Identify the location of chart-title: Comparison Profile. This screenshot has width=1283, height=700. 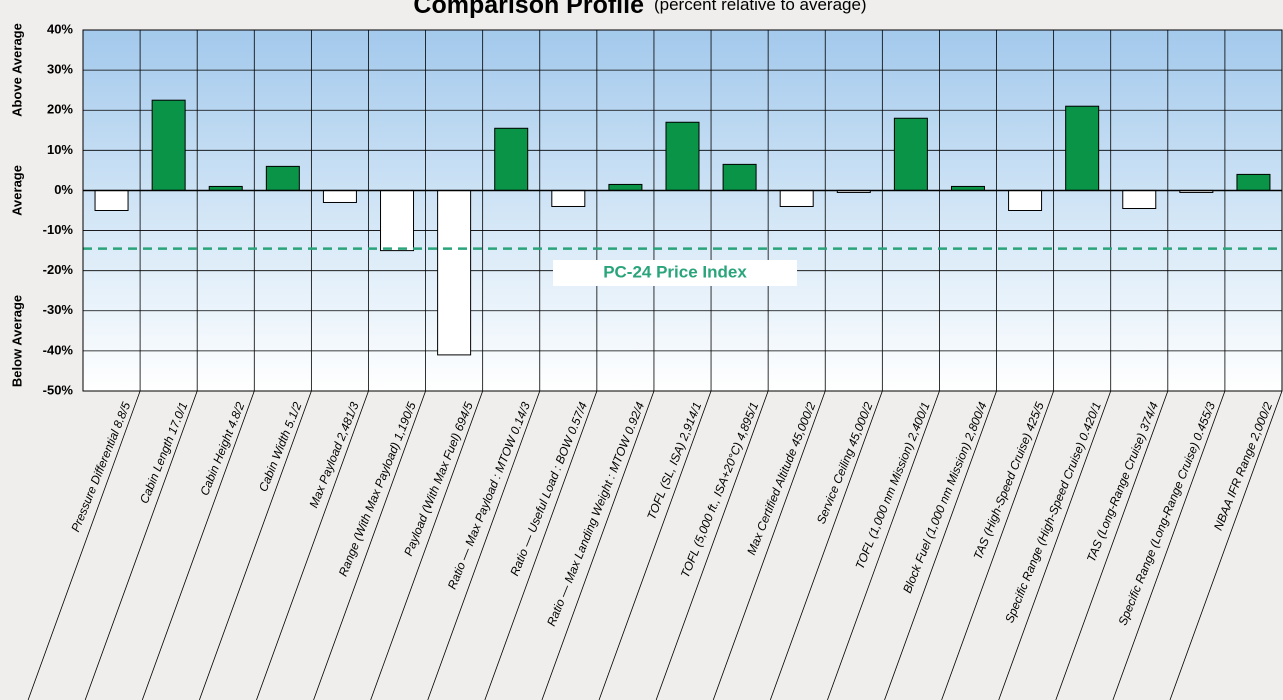
(528, 9).